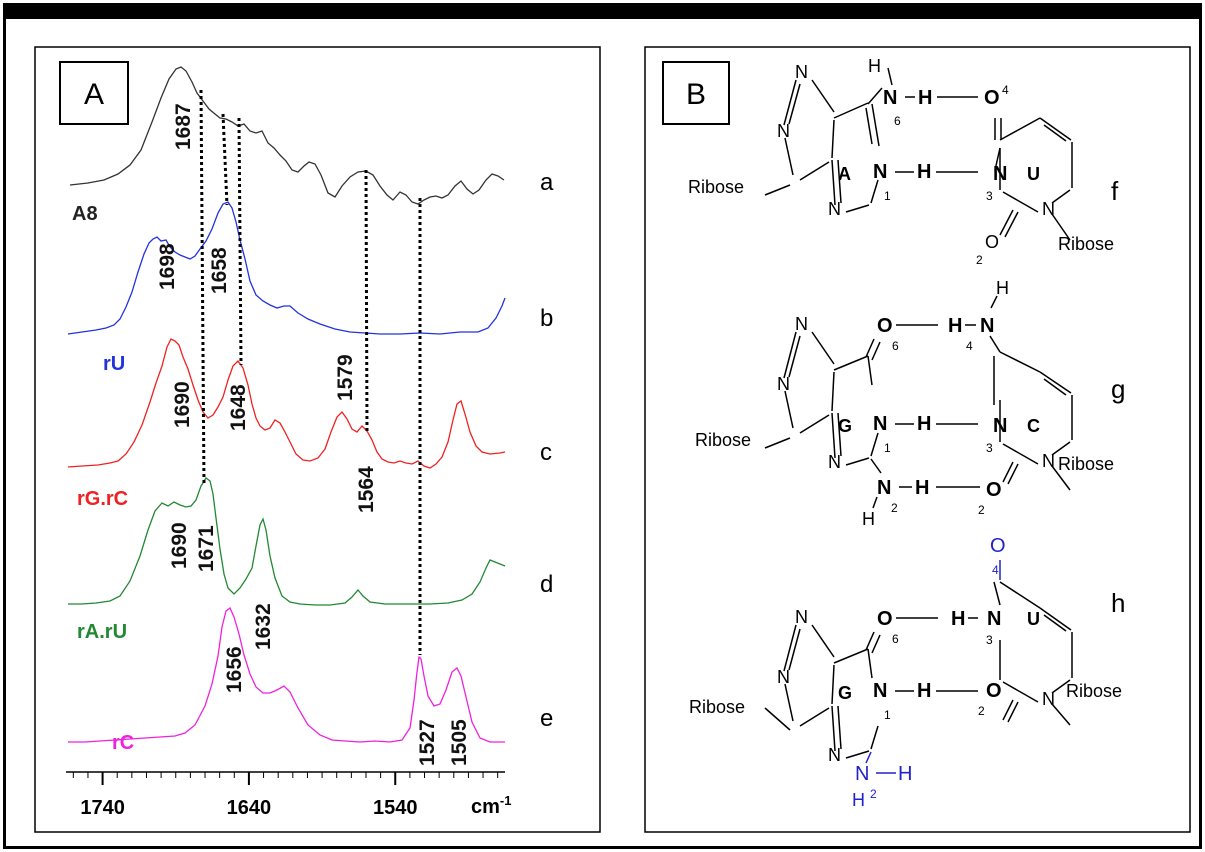  Describe the element at coordinates (345, 377) in the screenshot. I see `peak-label-1579: 1579` at that location.